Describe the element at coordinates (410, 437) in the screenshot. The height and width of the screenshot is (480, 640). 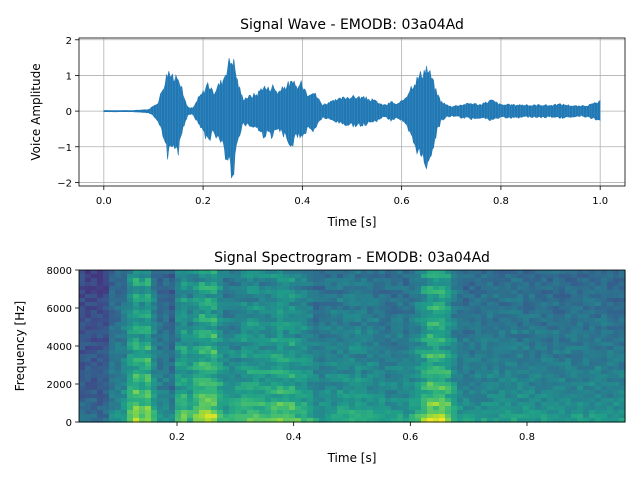
I see `spectrogram-x-tick-label: 0.6` at that location.